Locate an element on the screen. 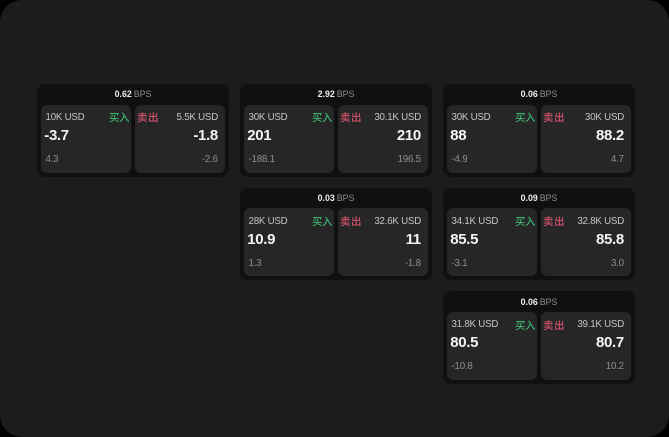 The height and width of the screenshot is (437, 669). buy-price: 85.5 is located at coordinates (464, 239).